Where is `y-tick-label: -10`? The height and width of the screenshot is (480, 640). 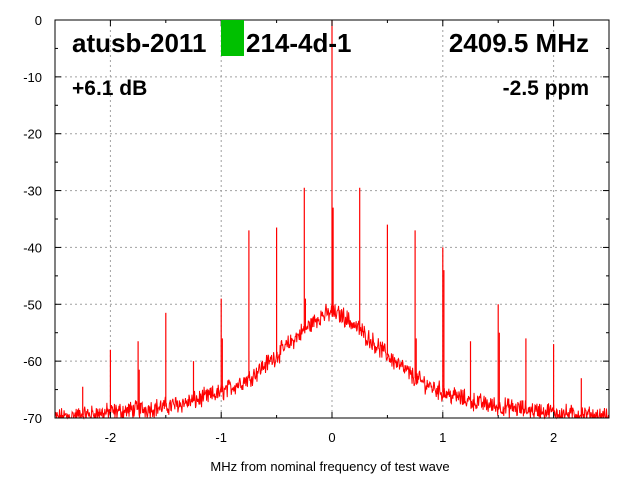 y-tick-label: -10 is located at coordinates (32, 77).